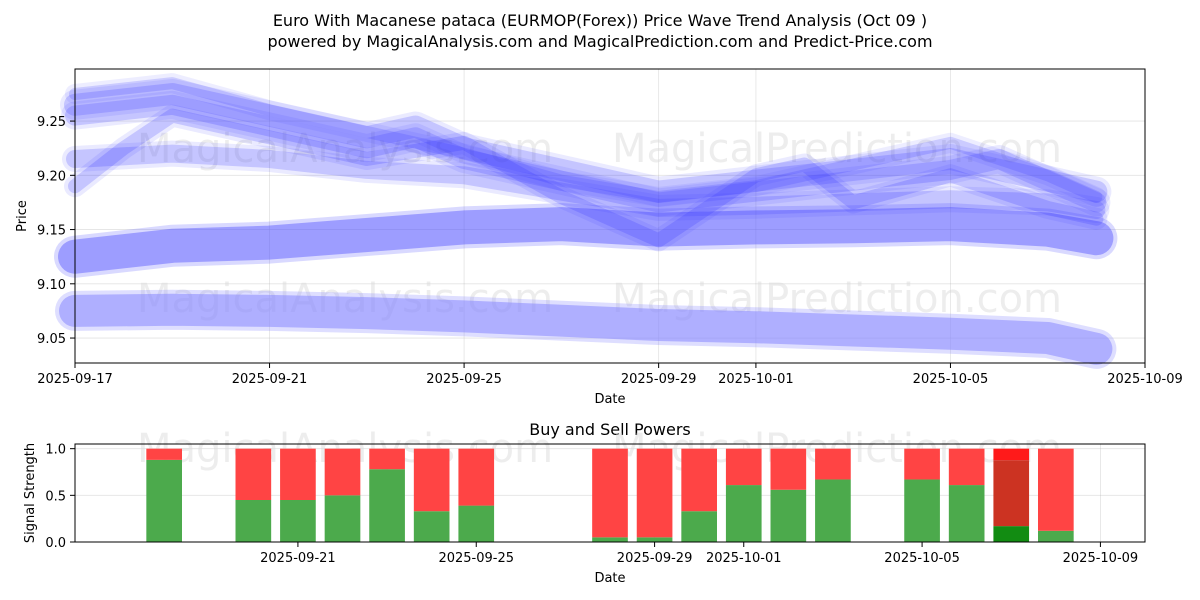 Image resolution: width=1200 pixels, height=600 pixels. Describe the element at coordinates (51, 231) in the screenshot. I see `main-y-tick-label: 9.15` at that location.